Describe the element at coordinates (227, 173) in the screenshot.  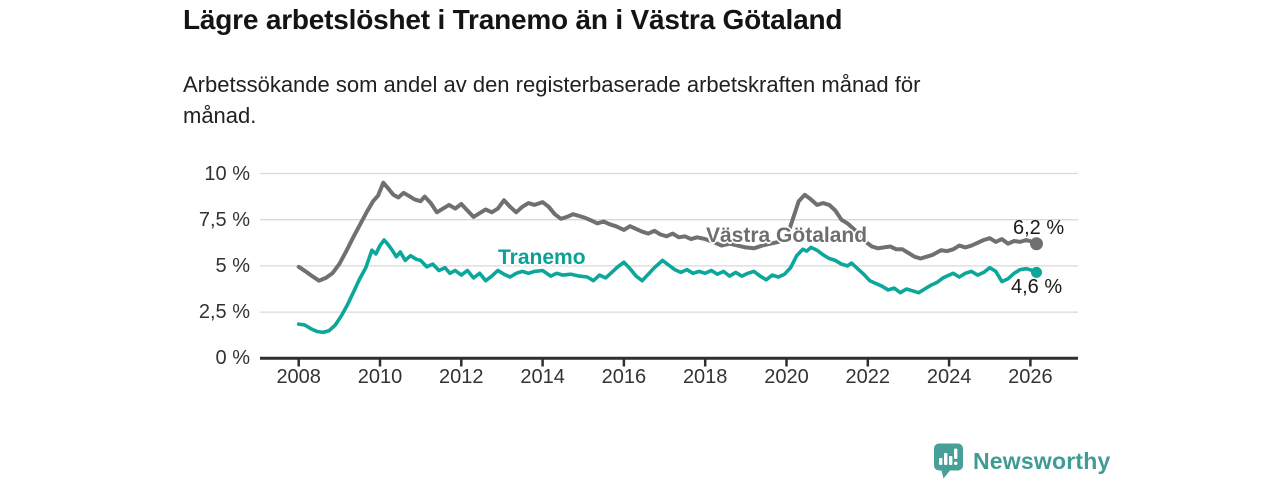
I see `y-axis-tick-label: 10 %` at that location.